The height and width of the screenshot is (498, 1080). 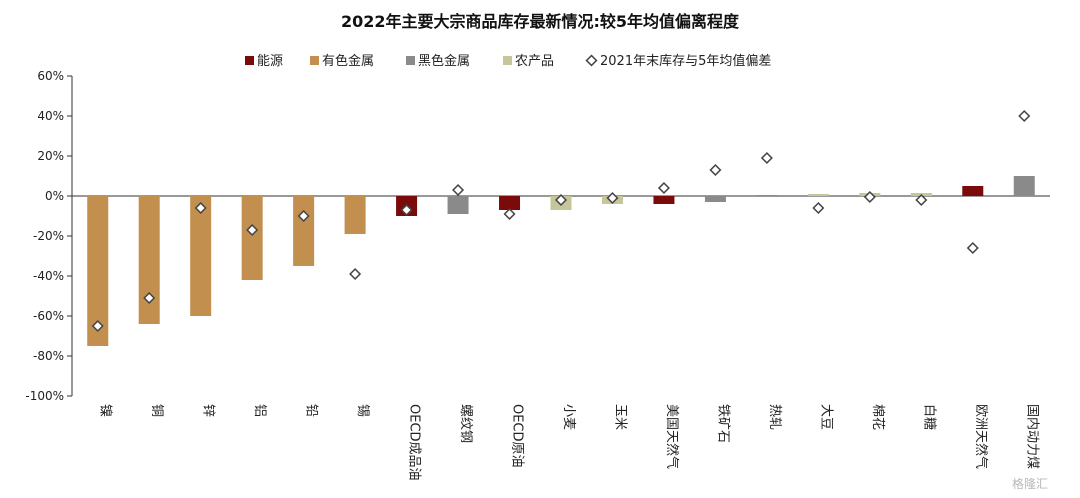 I want to click on category-label: 锌, so click(x=208, y=410).